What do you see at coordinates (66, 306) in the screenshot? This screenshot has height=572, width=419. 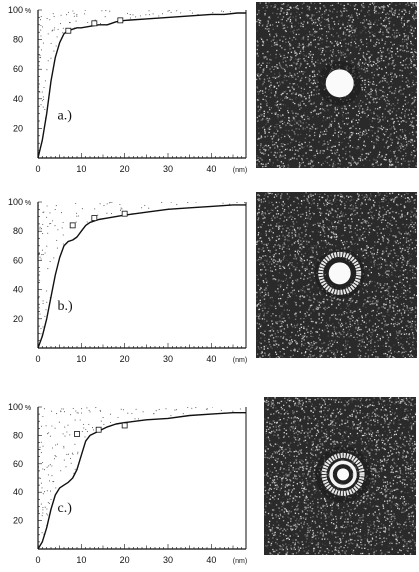 I see `panel-label: b.)` at bounding box center [66, 306].